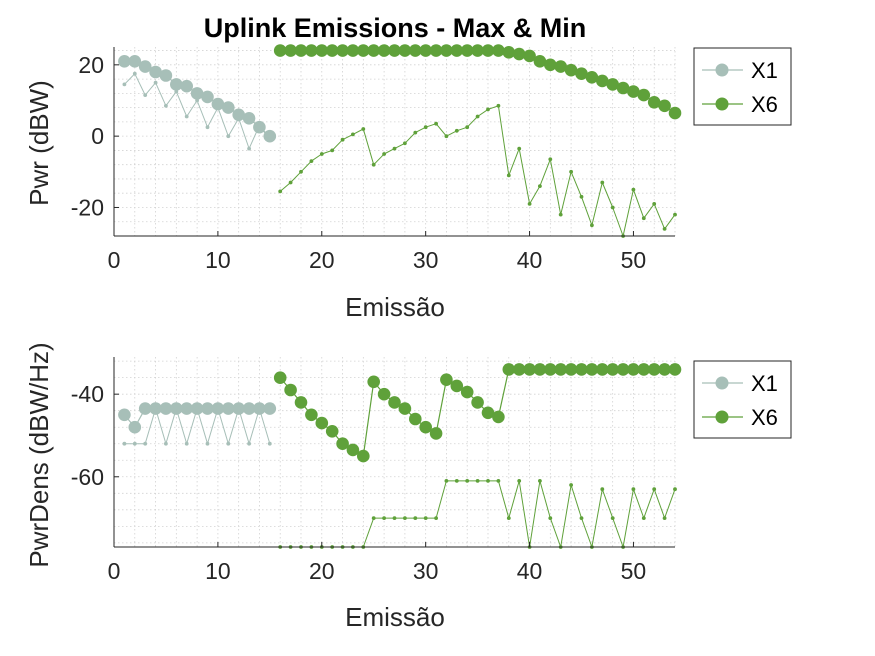 The width and height of the screenshot is (875, 656). What do you see at coordinates (114, 571) in the screenshot?
I see `pwrdens-x-tick-label: 0` at bounding box center [114, 571].